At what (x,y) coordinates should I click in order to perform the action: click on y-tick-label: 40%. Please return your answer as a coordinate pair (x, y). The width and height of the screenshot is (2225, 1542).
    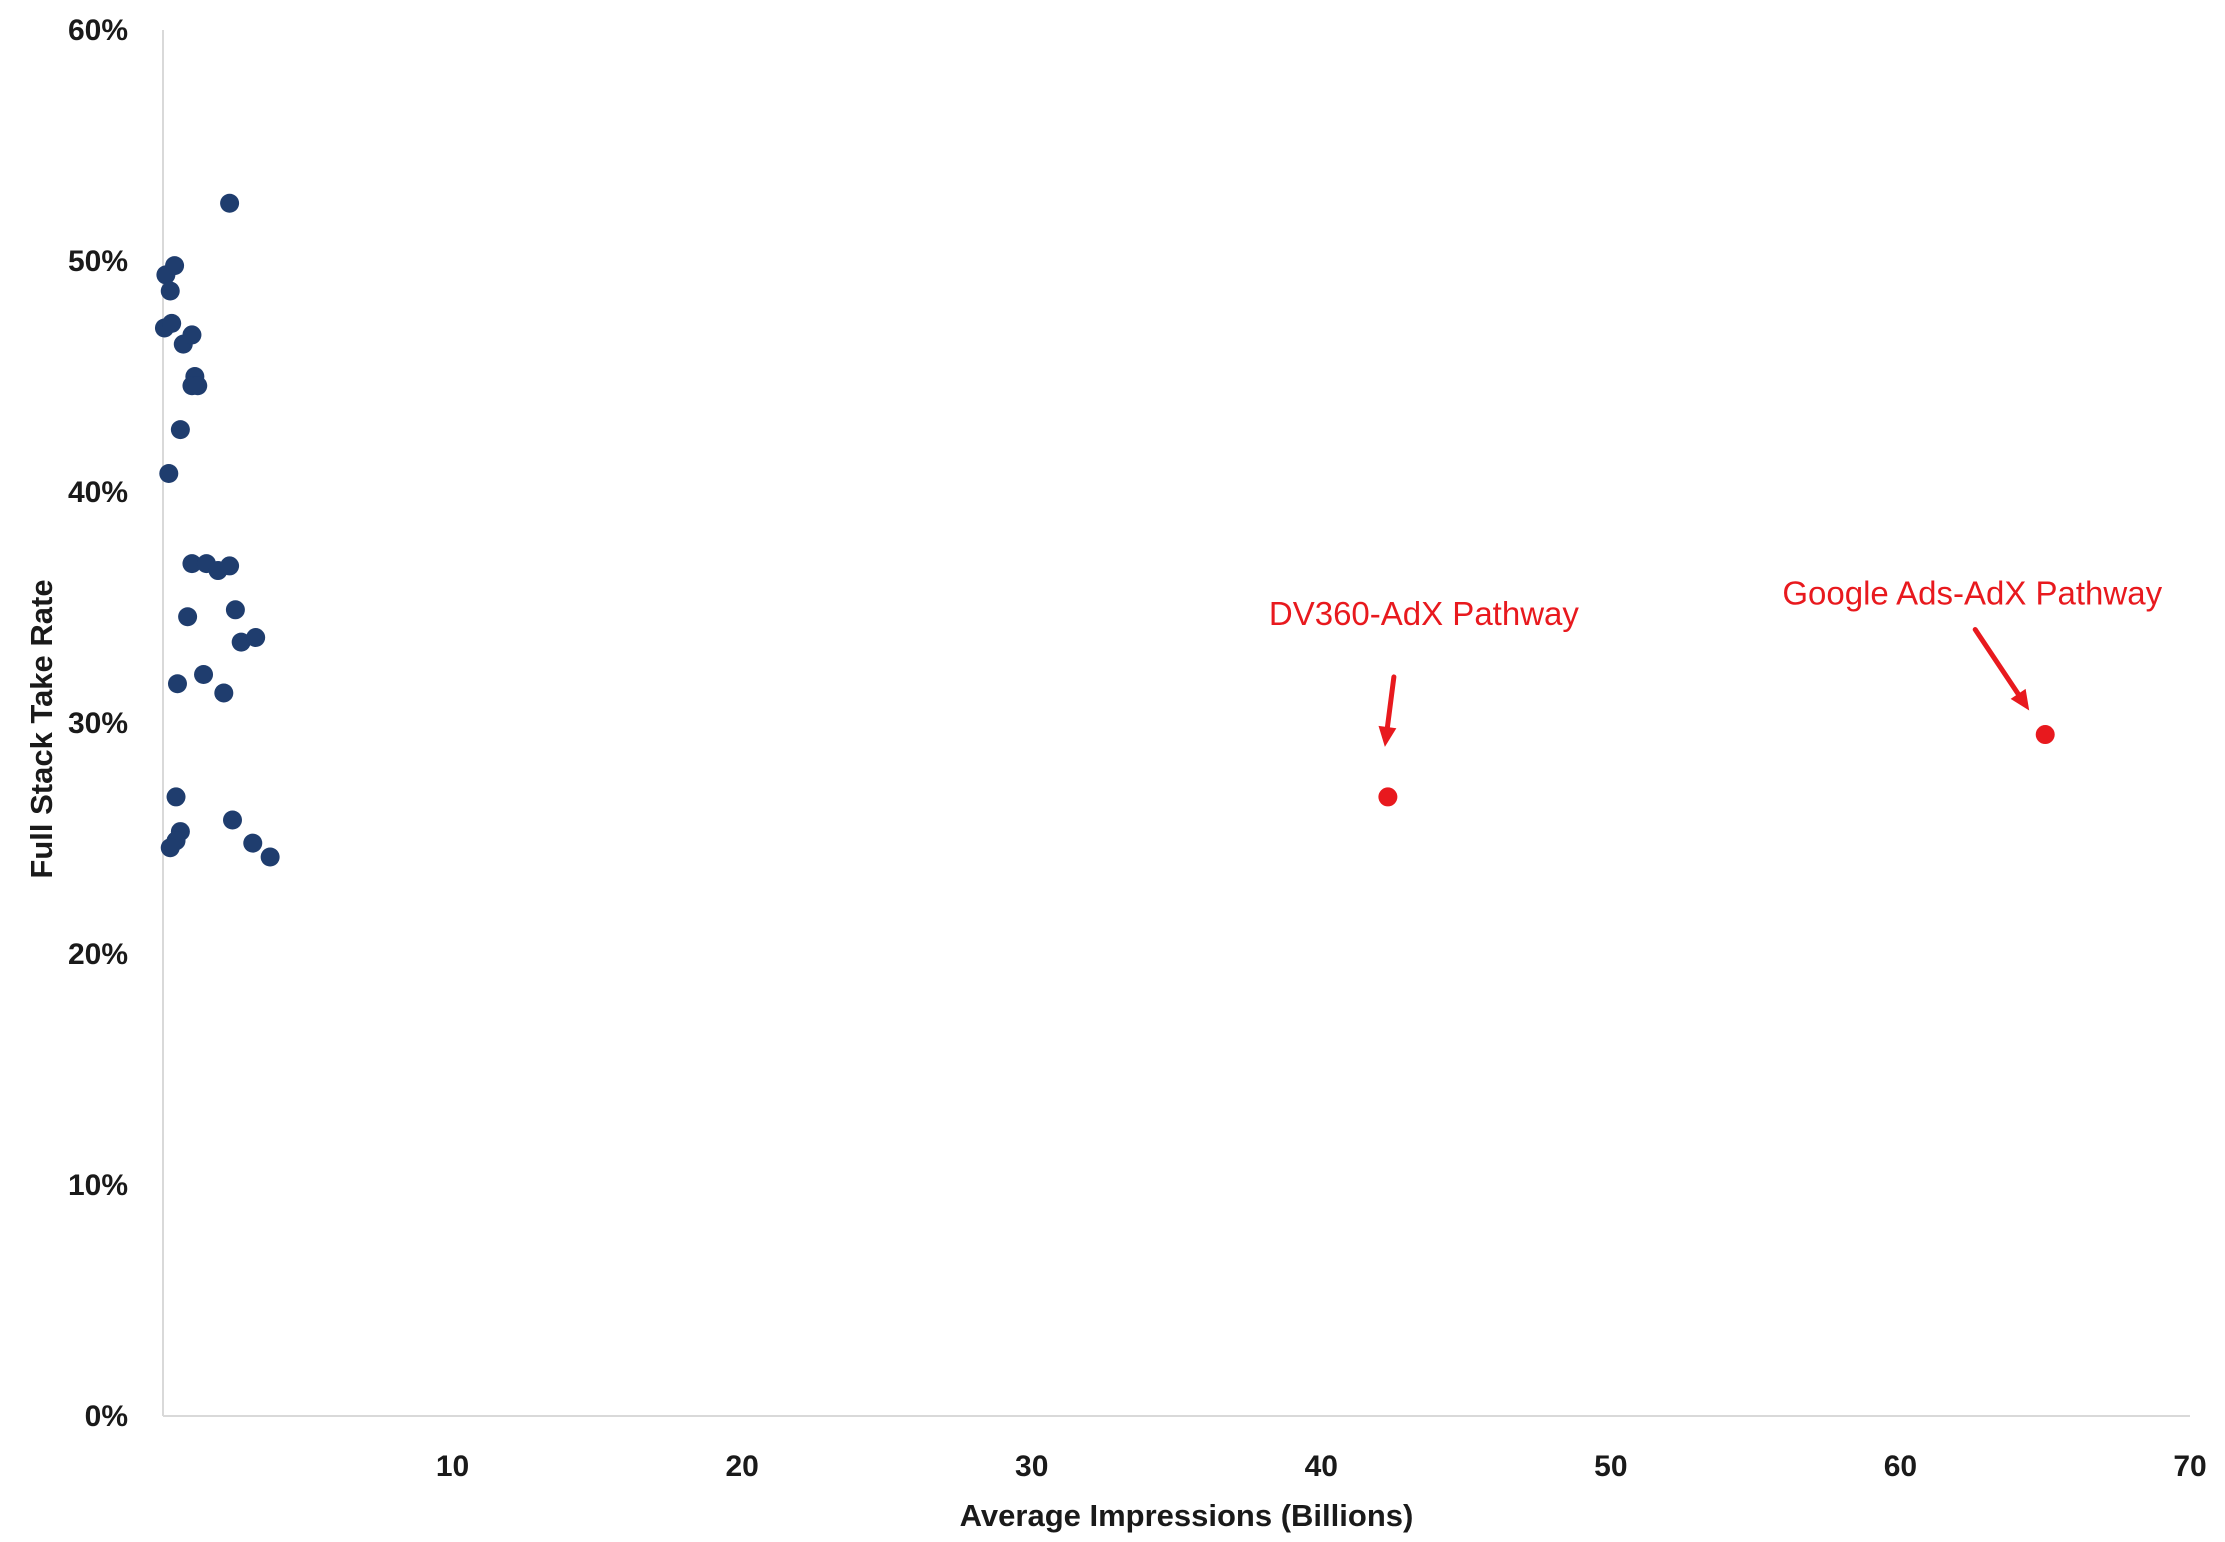
    Looking at the image, I should click on (98, 492).